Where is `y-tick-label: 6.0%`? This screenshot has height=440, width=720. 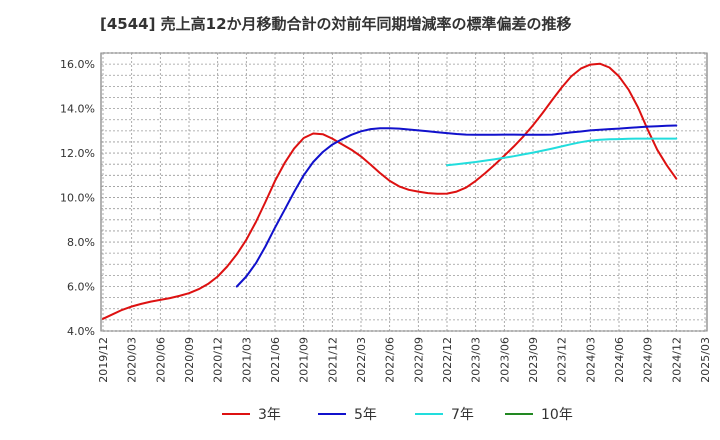
y-tick-label: 6.0% is located at coordinates (81, 287).